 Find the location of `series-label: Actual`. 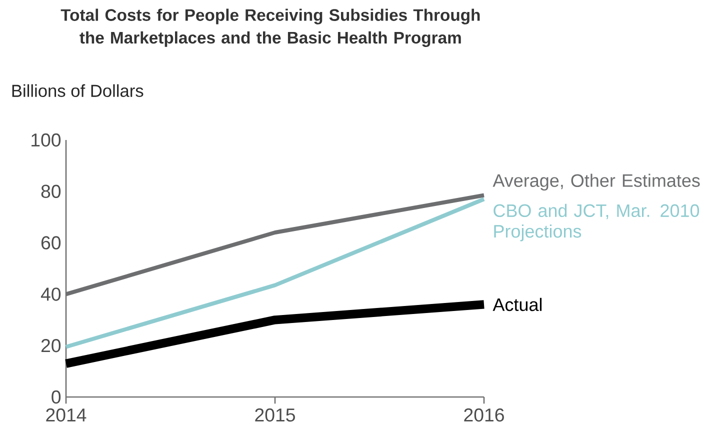

series-label: Actual is located at coordinates (517, 305).